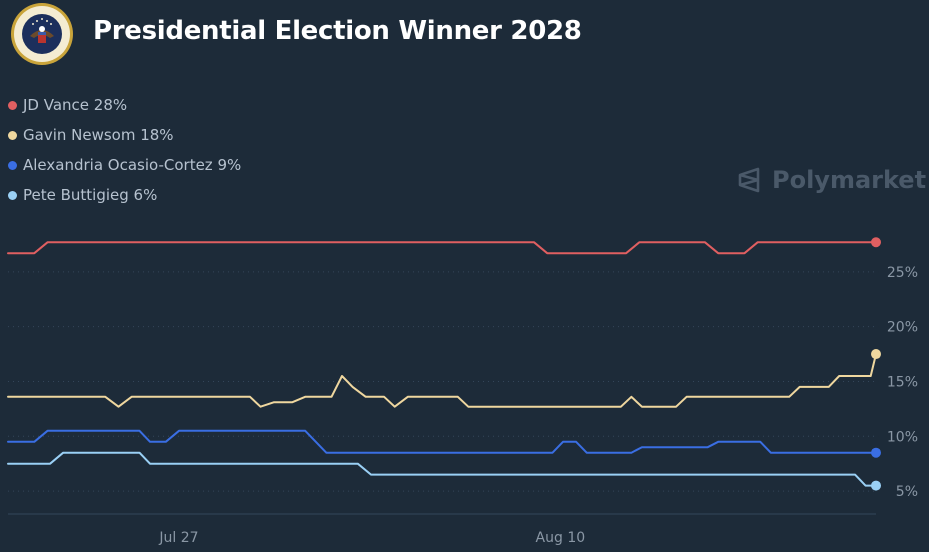 This screenshot has width=929, height=552. What do you see at coordinates (902, 273) in the screenshot?
I see `y-tick-label: 25%` at bounding box center [902, 273].